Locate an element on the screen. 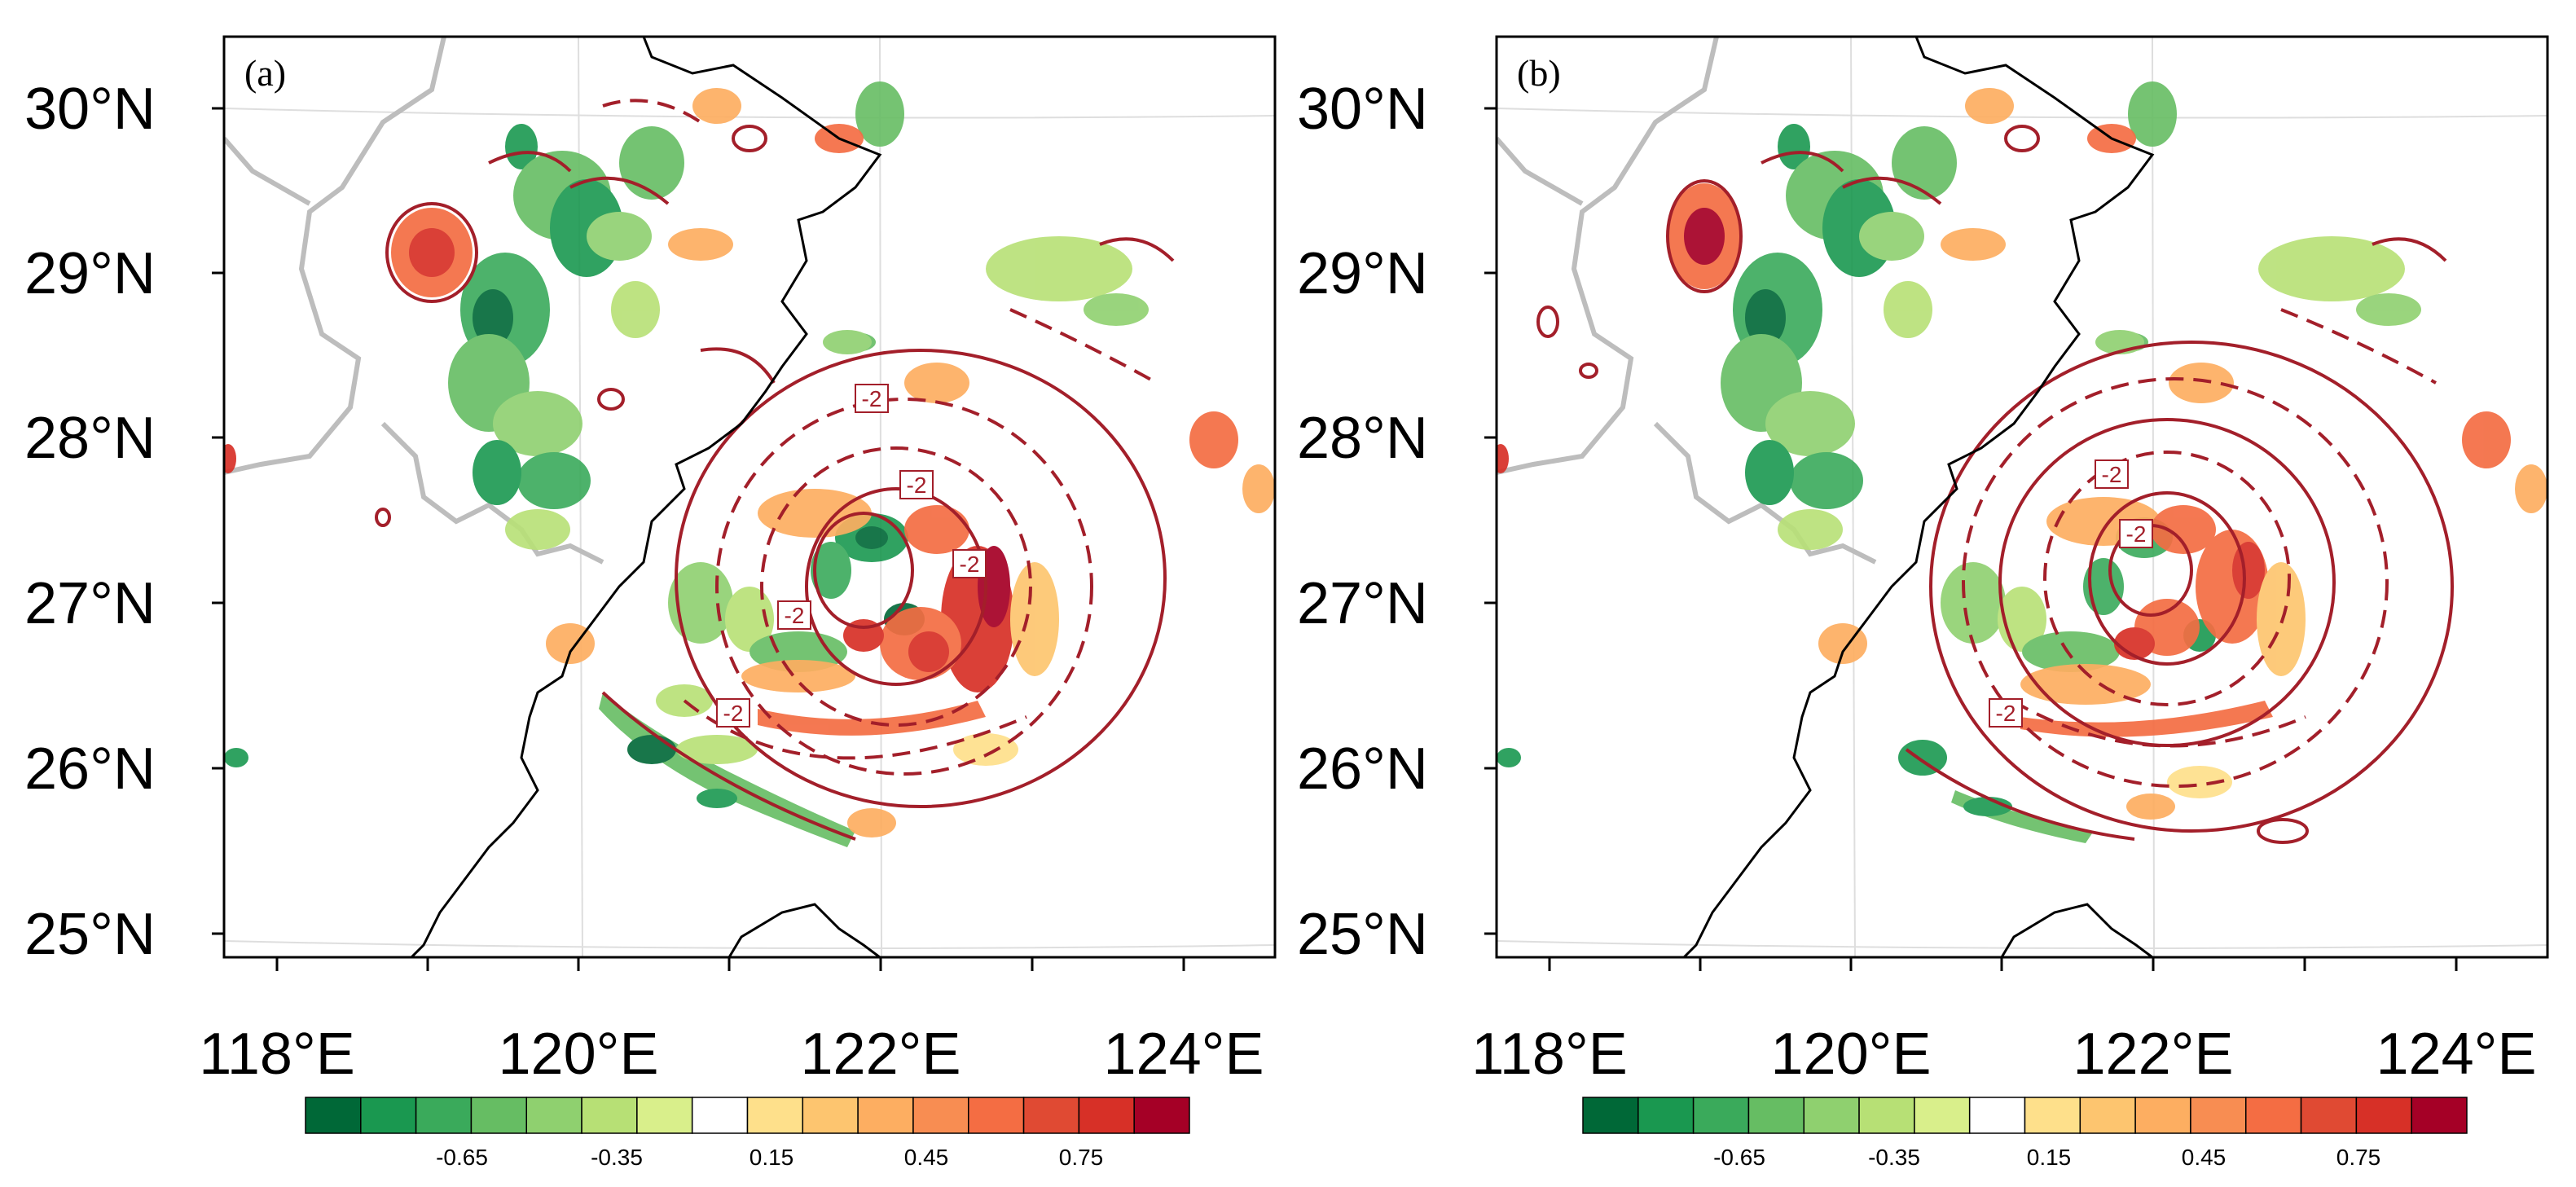 Image resolution: width=2576 pixels, height=1187 pixels. colorbar-boxes-a is located at coordinates (747, 1116).